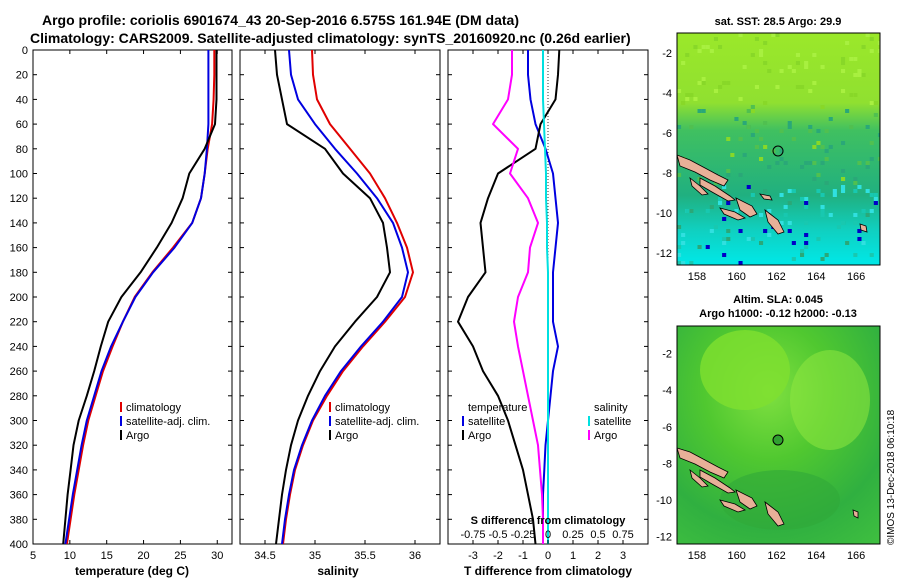 The height and width of the screenshot is (580, 900). Describe the element at coordinates (19, 199) in the screenshot. I see `depth-tick-label: 120` at that location.